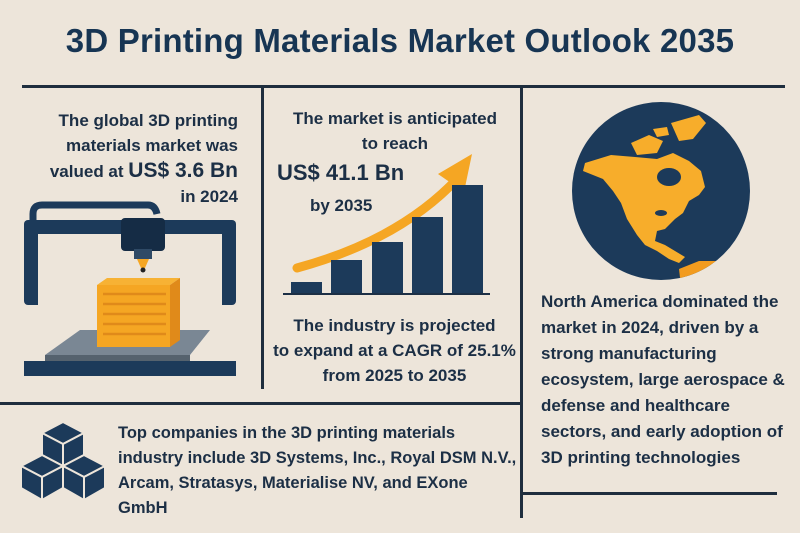 This screenshot has height=533, width=800. Describe the element at coordinates (130, 327) in the screenshot. I see `printed-part-icon` at that location.